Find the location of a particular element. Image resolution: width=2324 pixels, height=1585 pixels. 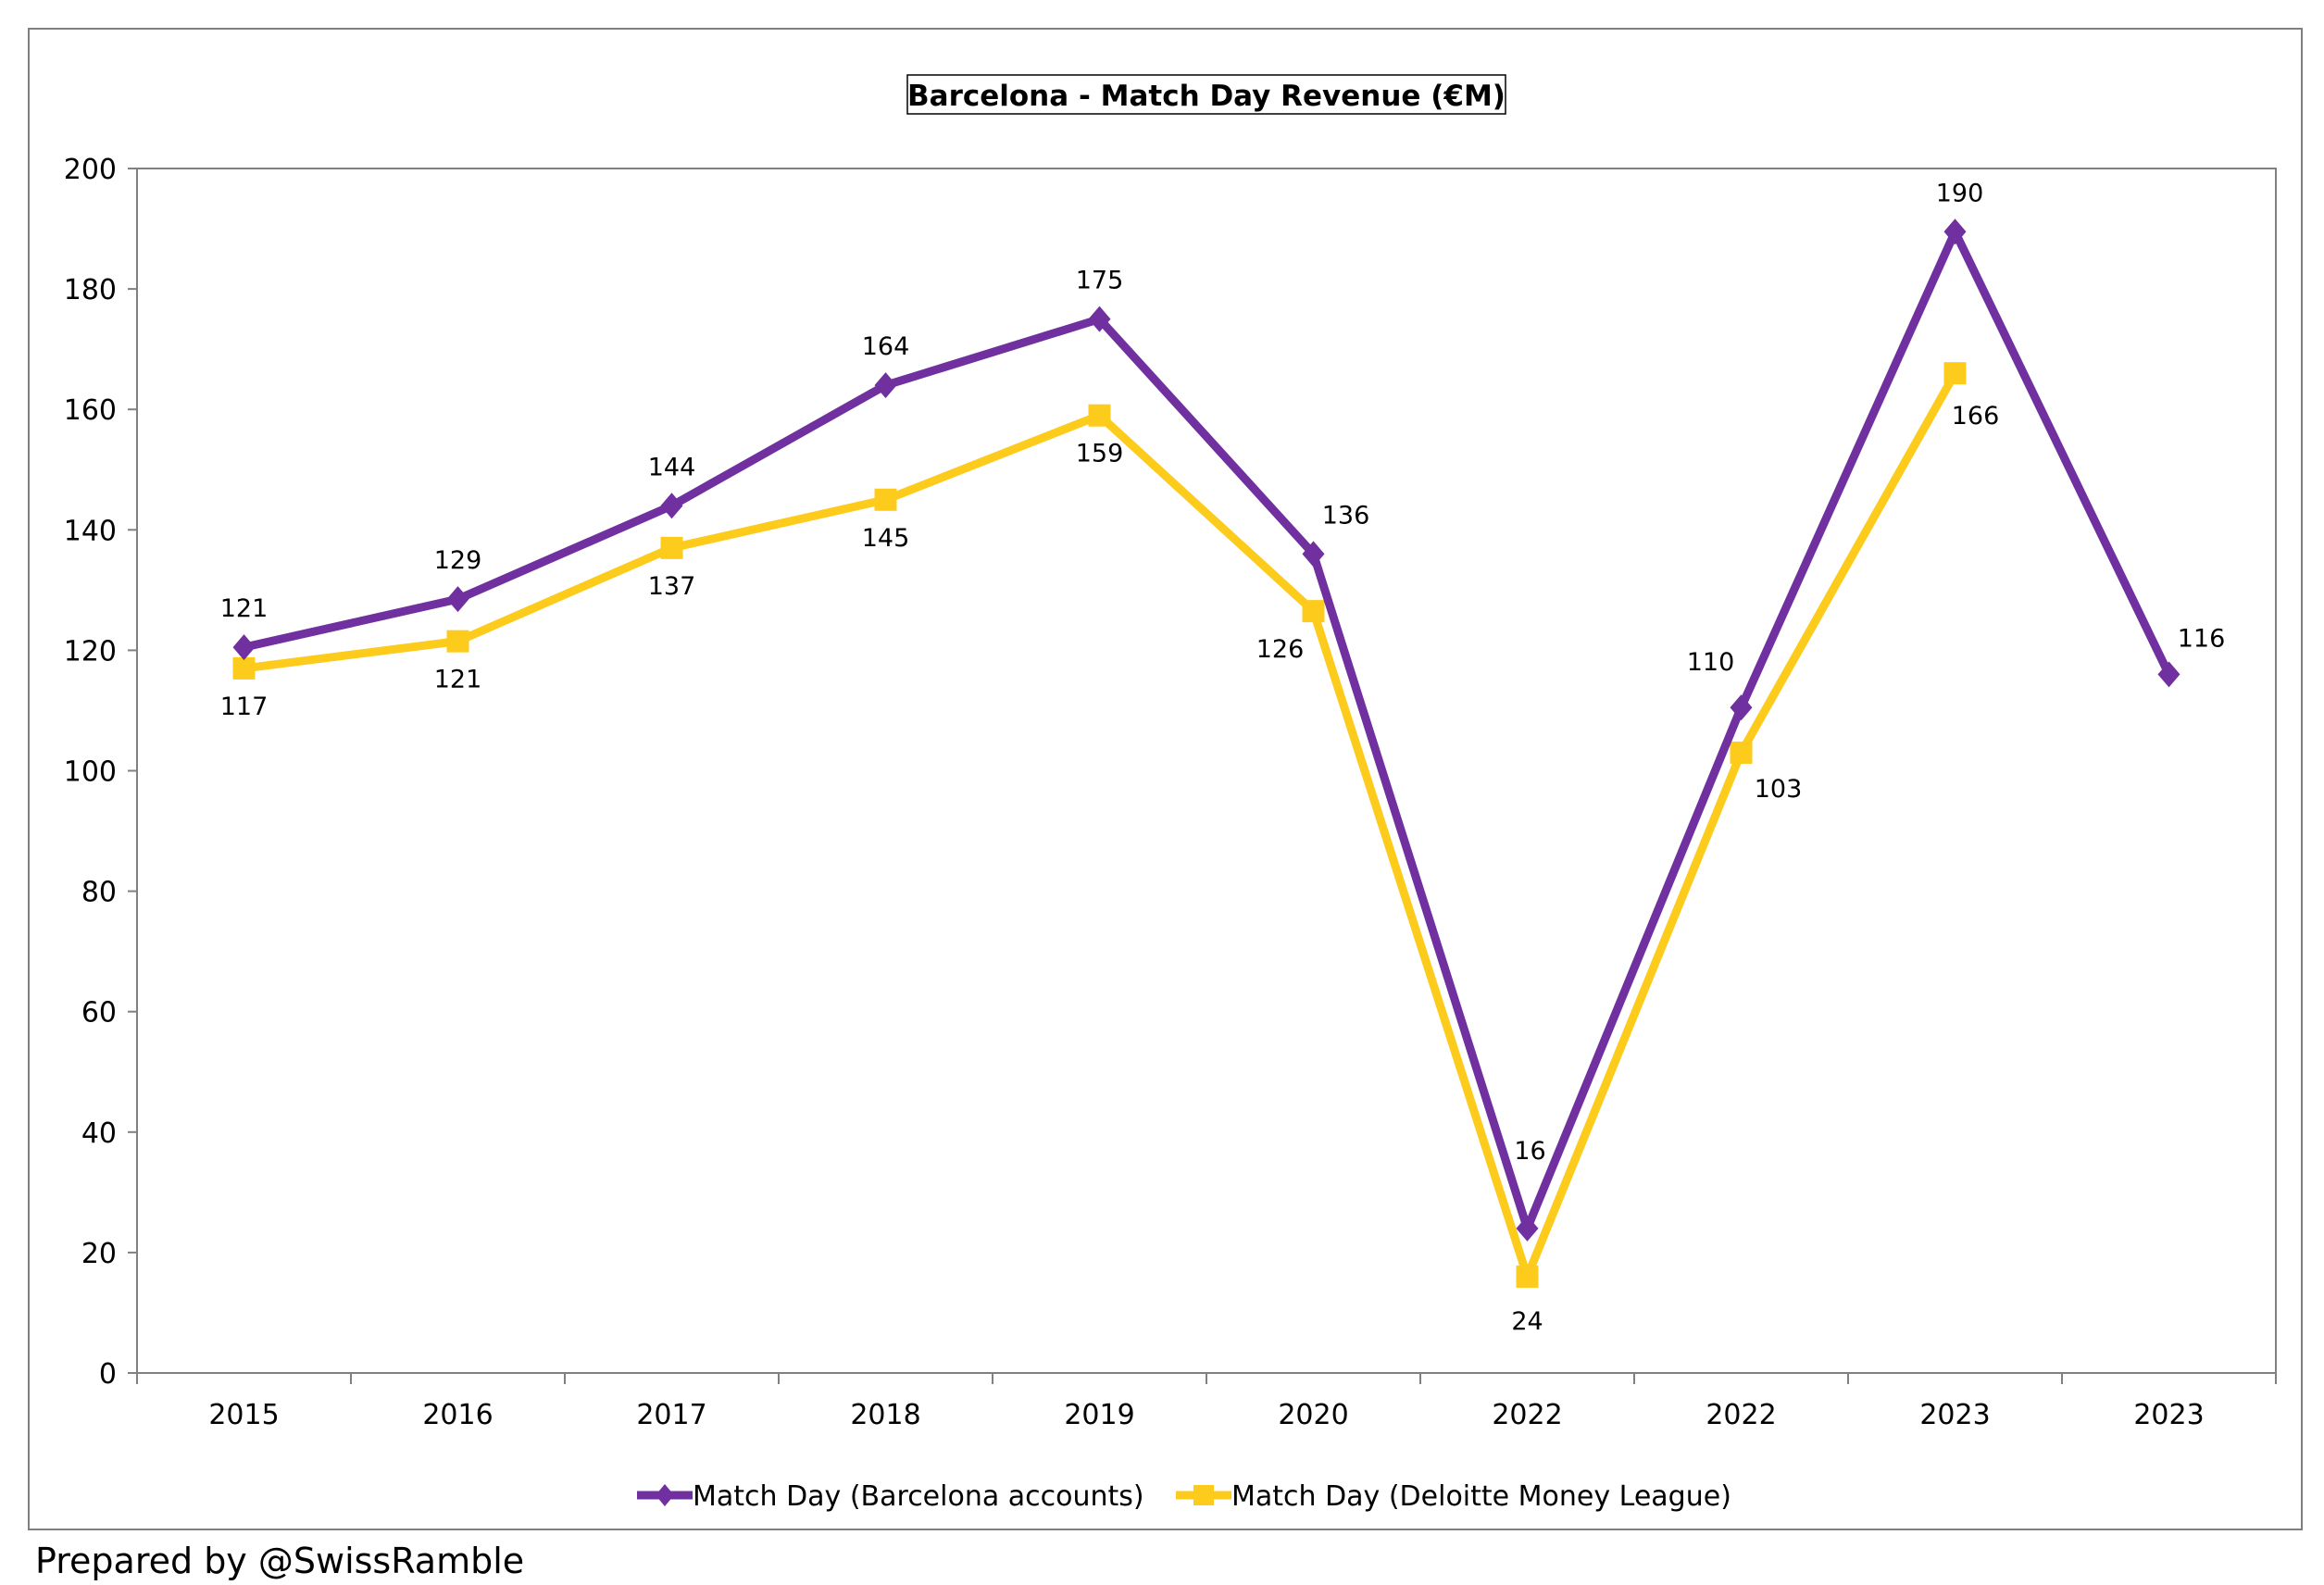

data-label: 145 is located at coordinates (886, 538).